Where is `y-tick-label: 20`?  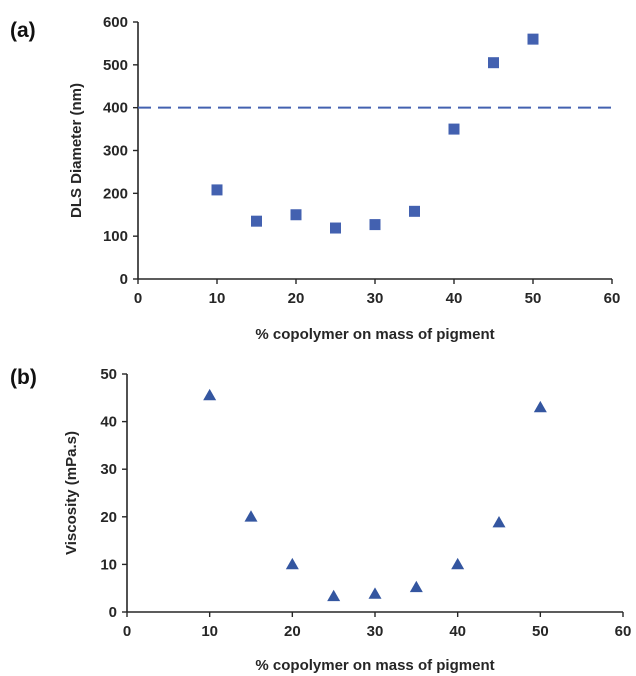
y-tick-label: 20 is located at coordinates (108, 517).